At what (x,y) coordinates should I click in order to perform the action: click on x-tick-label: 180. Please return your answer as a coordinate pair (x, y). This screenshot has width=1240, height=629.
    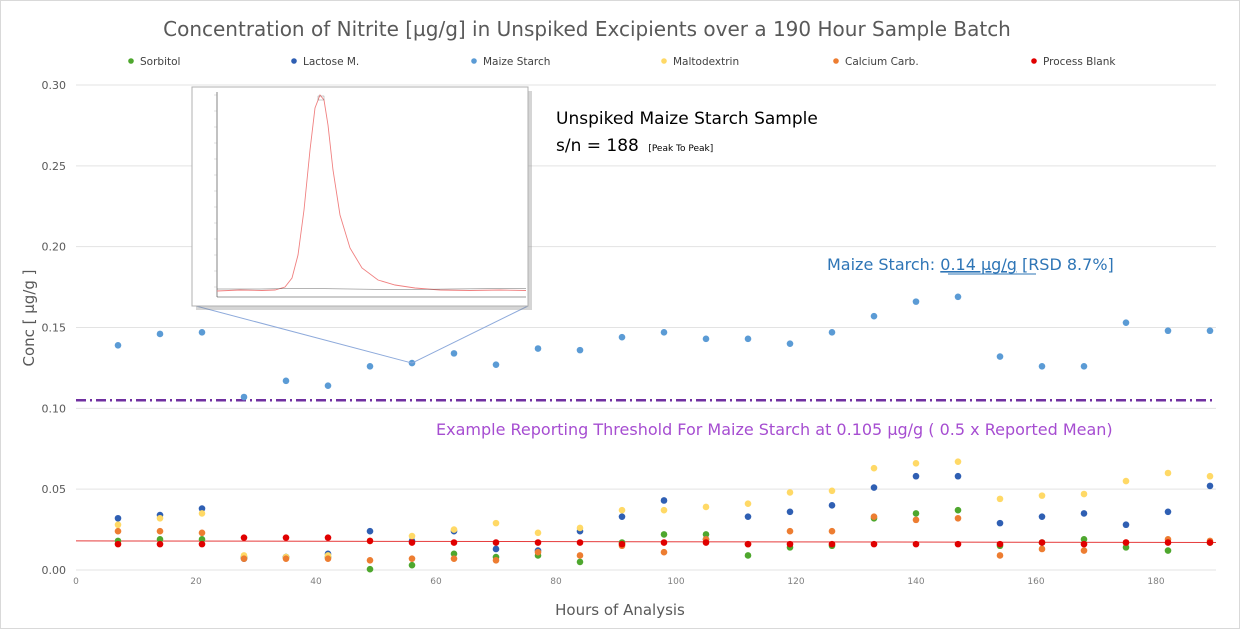
    Looking at the image, I should click on (1155, 582).